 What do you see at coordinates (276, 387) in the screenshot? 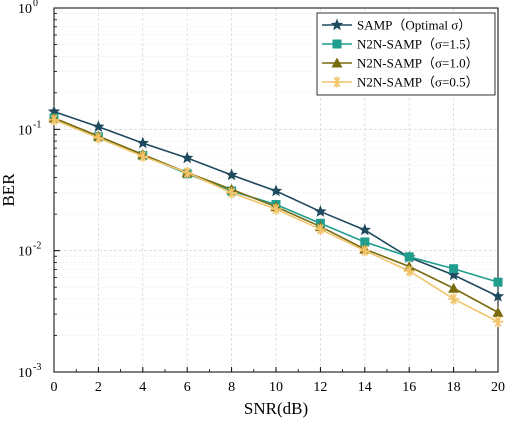
I see `x-tick-label: 10` at bounding box center [276, 387].